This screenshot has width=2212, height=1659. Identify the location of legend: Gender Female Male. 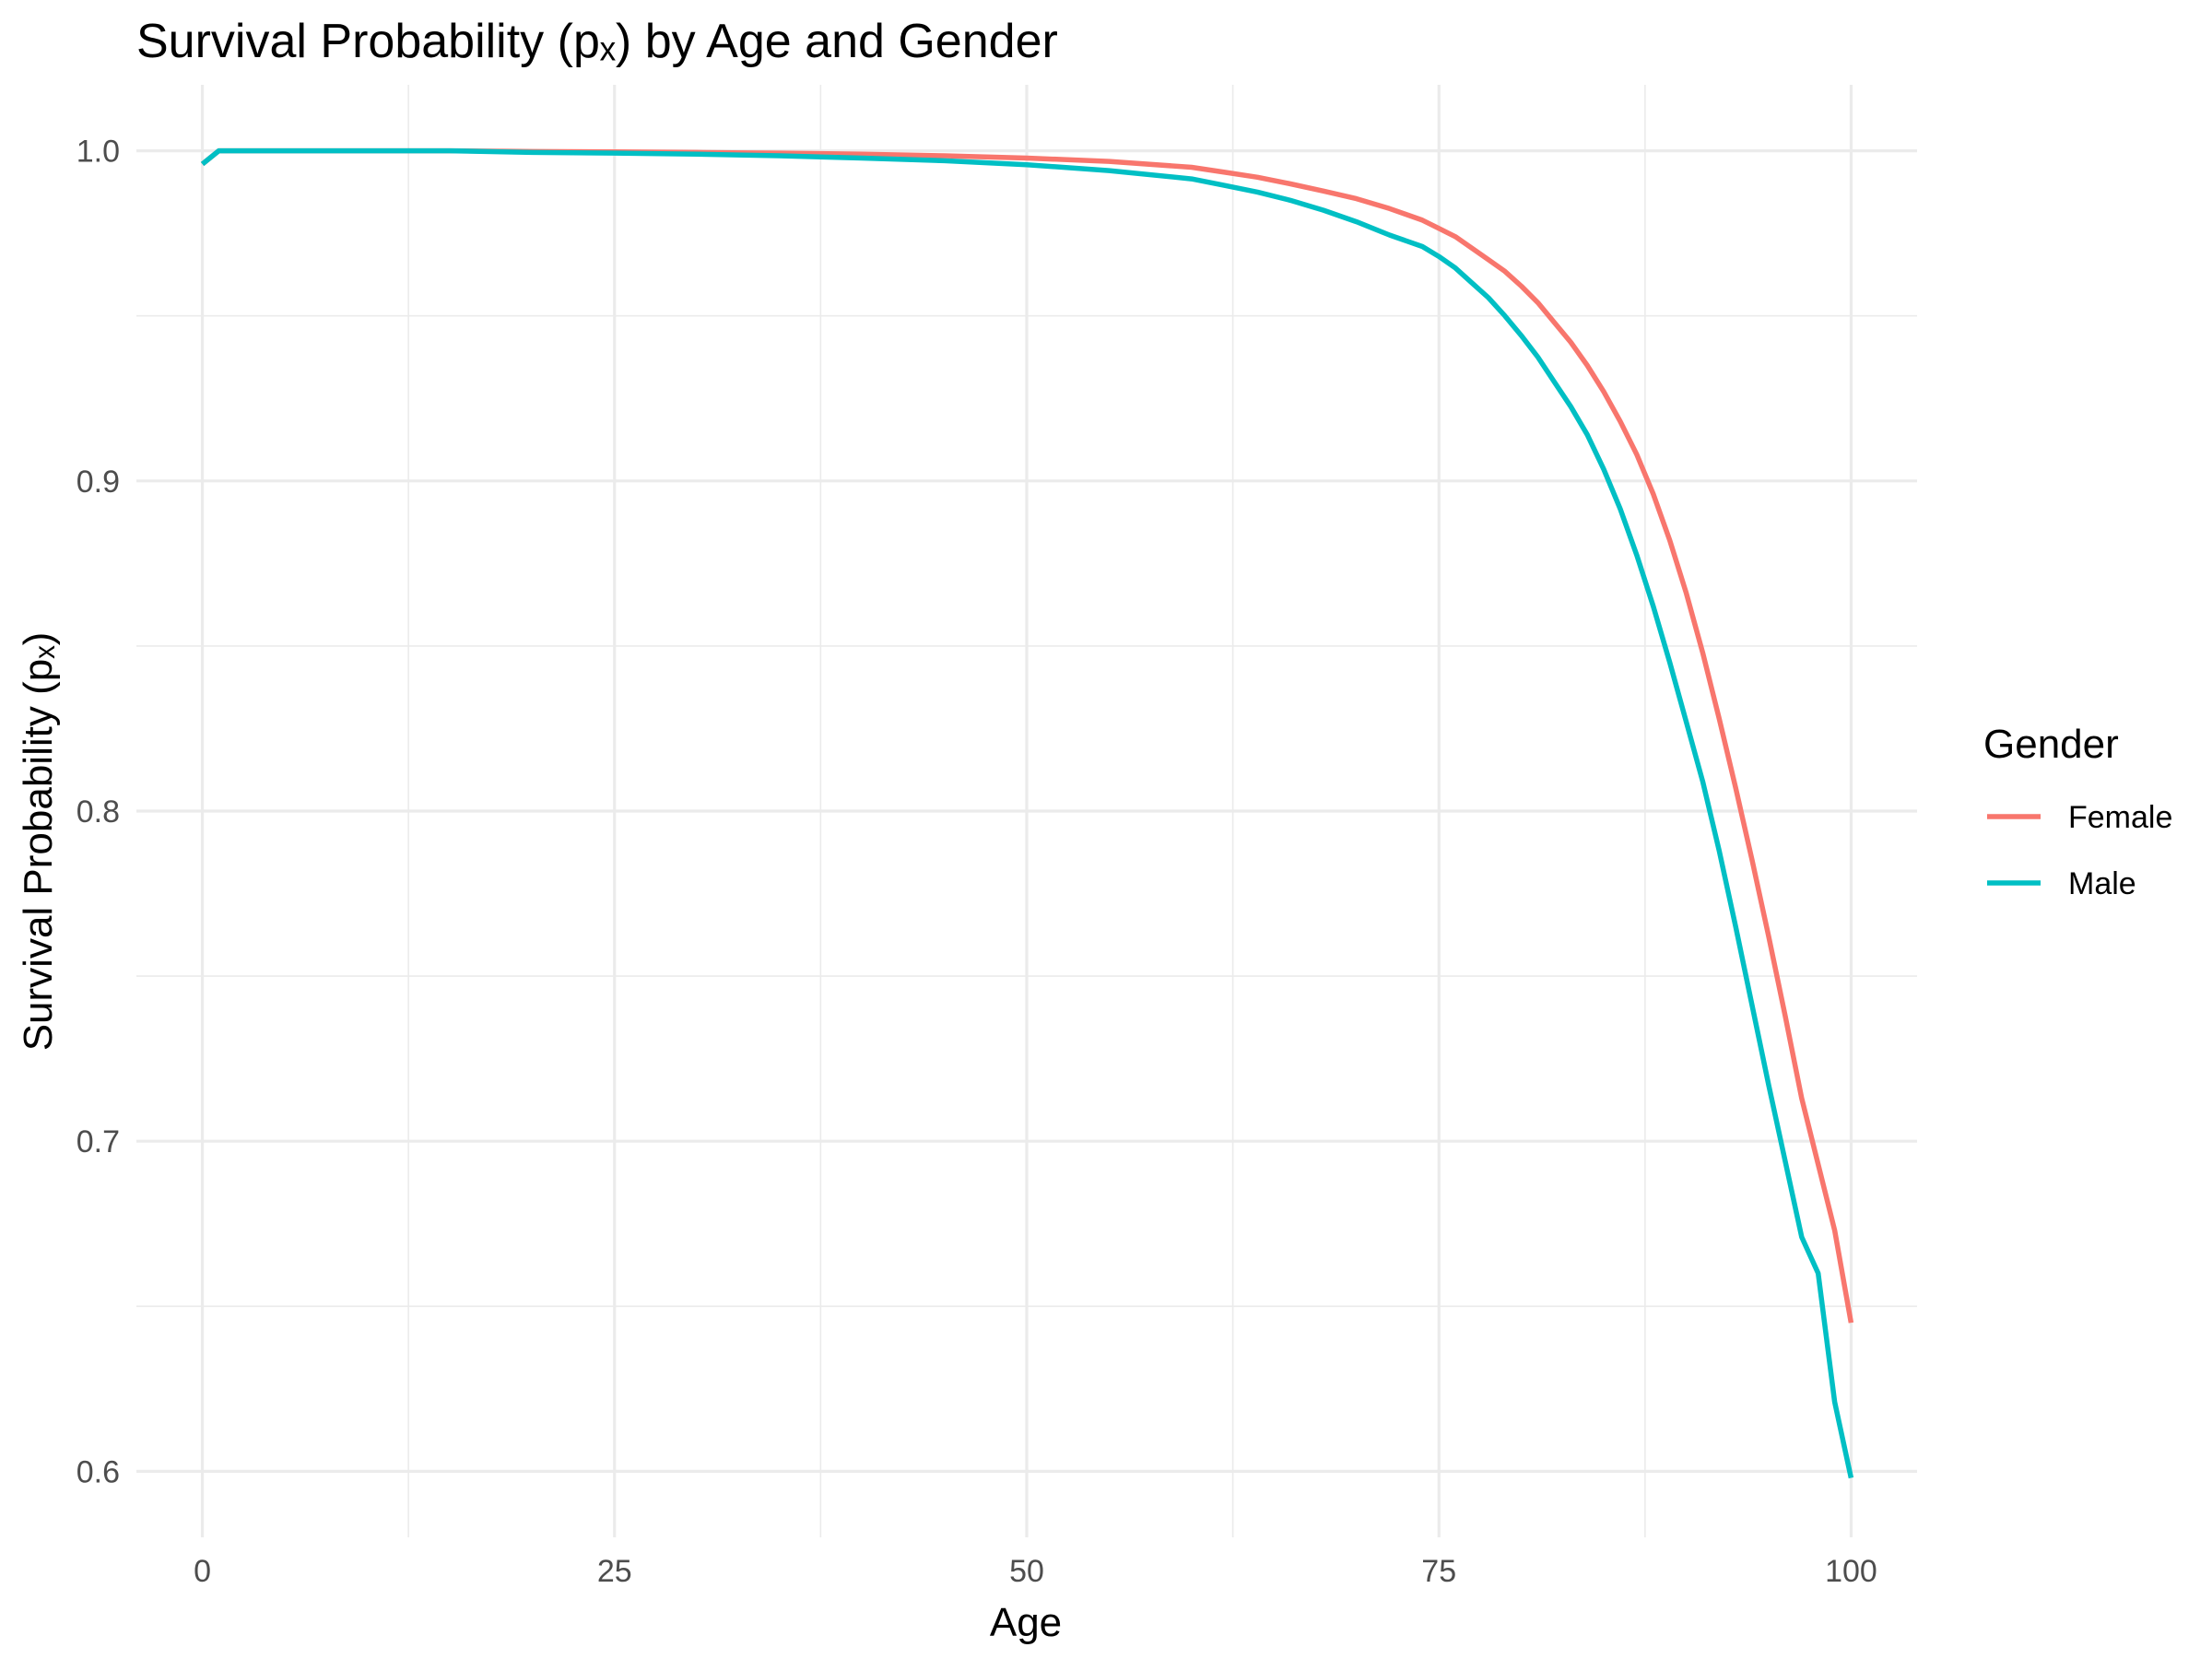
(2077, 811).